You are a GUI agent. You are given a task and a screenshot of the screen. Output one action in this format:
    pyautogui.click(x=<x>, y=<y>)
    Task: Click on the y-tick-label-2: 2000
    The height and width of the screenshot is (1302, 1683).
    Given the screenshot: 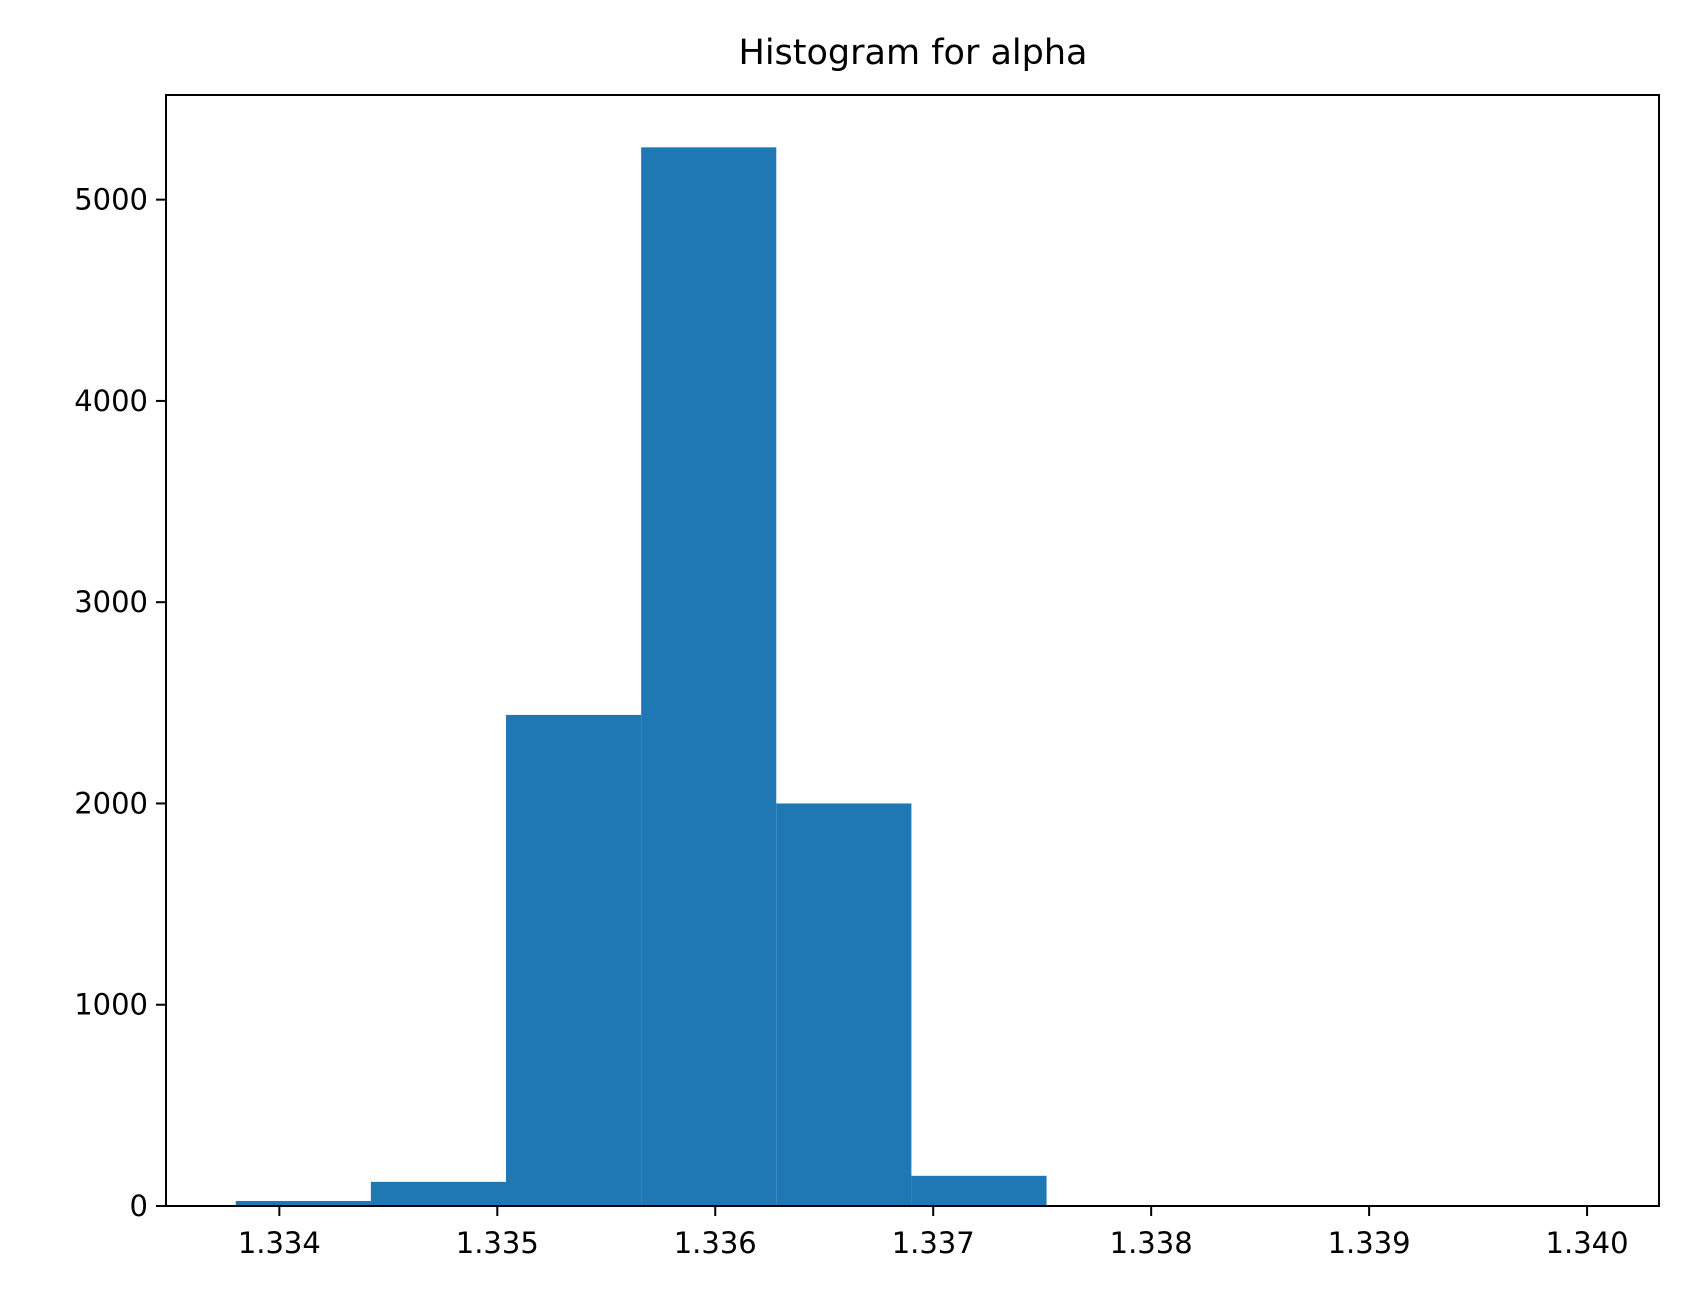 What is the action you would take?
    pyautogui.click(x=111, y=803)
    